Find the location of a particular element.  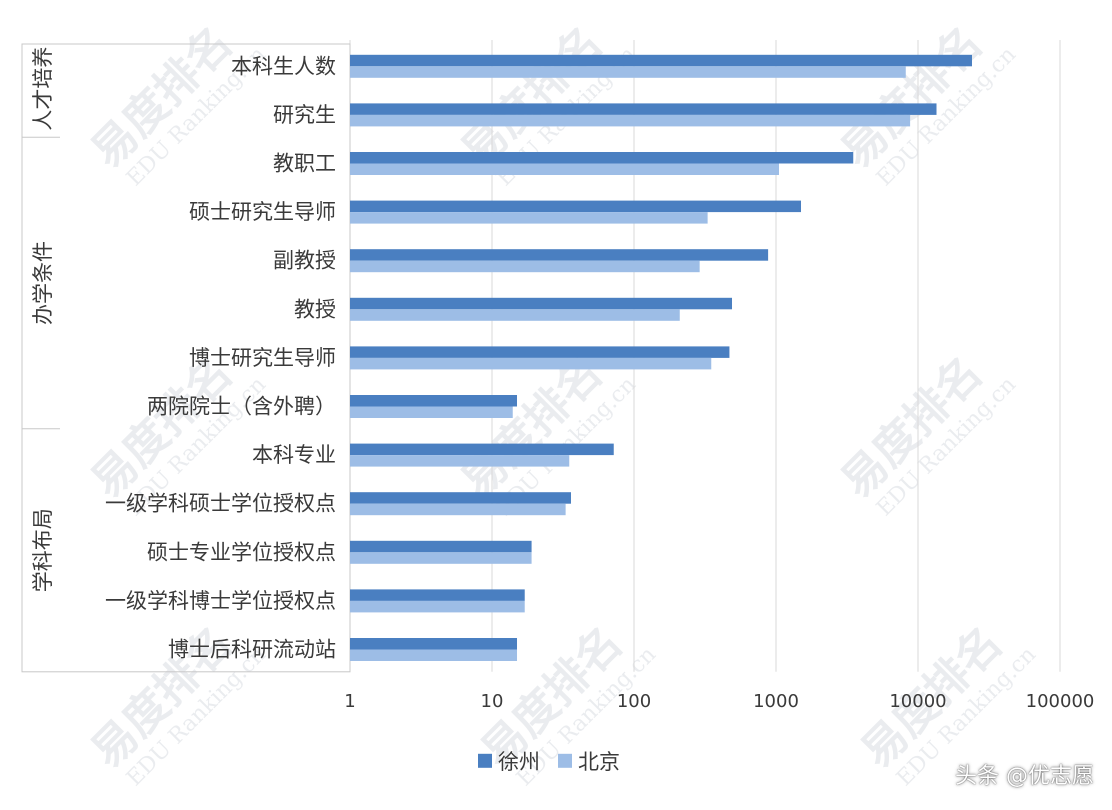

group-label: 人才培养 is located at coordinates (43, 89).